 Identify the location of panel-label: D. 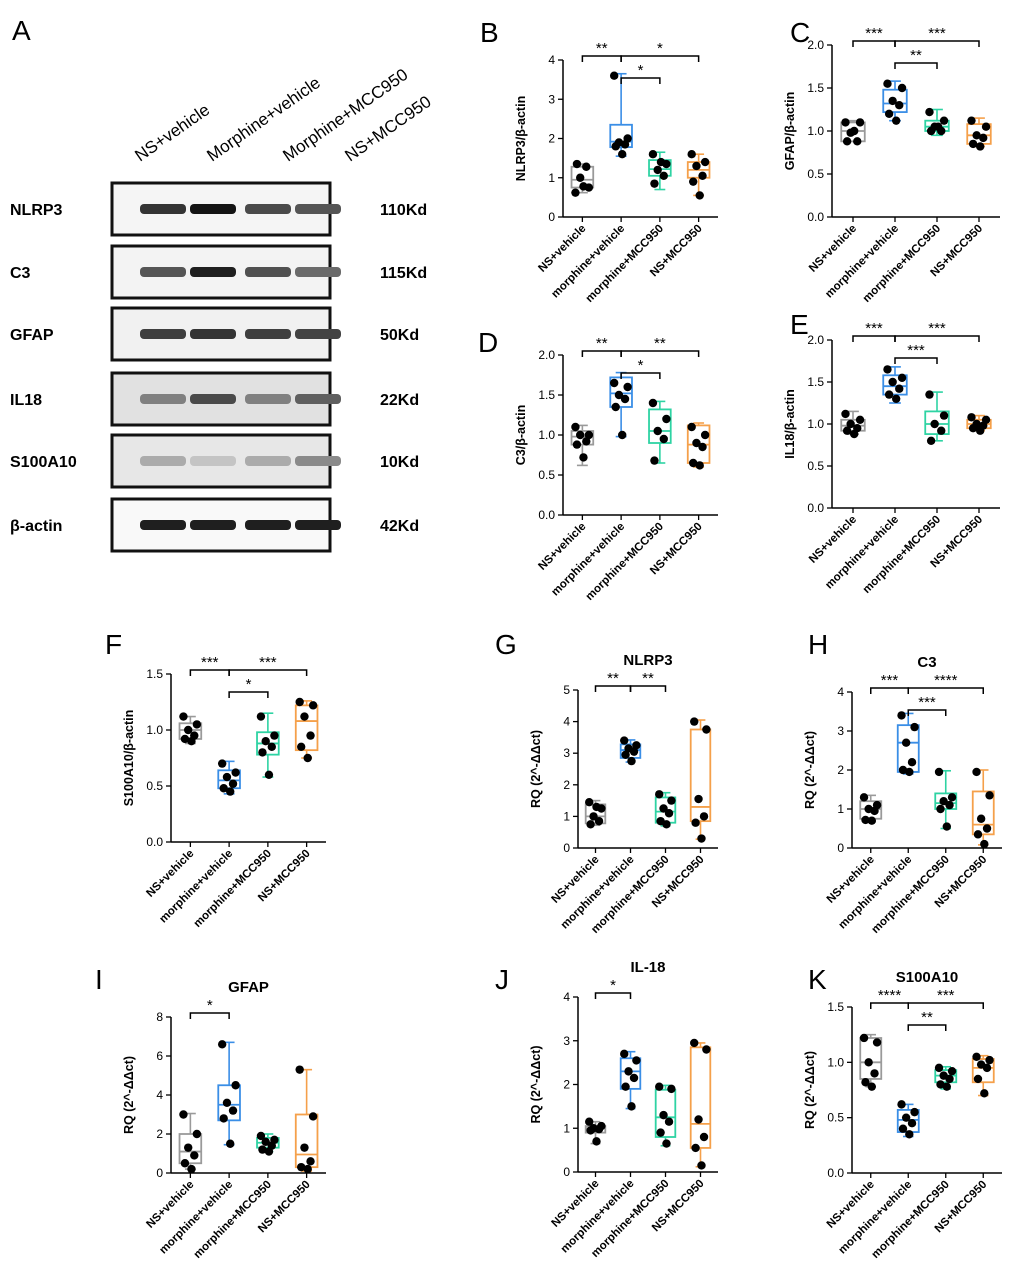
(488, 342).